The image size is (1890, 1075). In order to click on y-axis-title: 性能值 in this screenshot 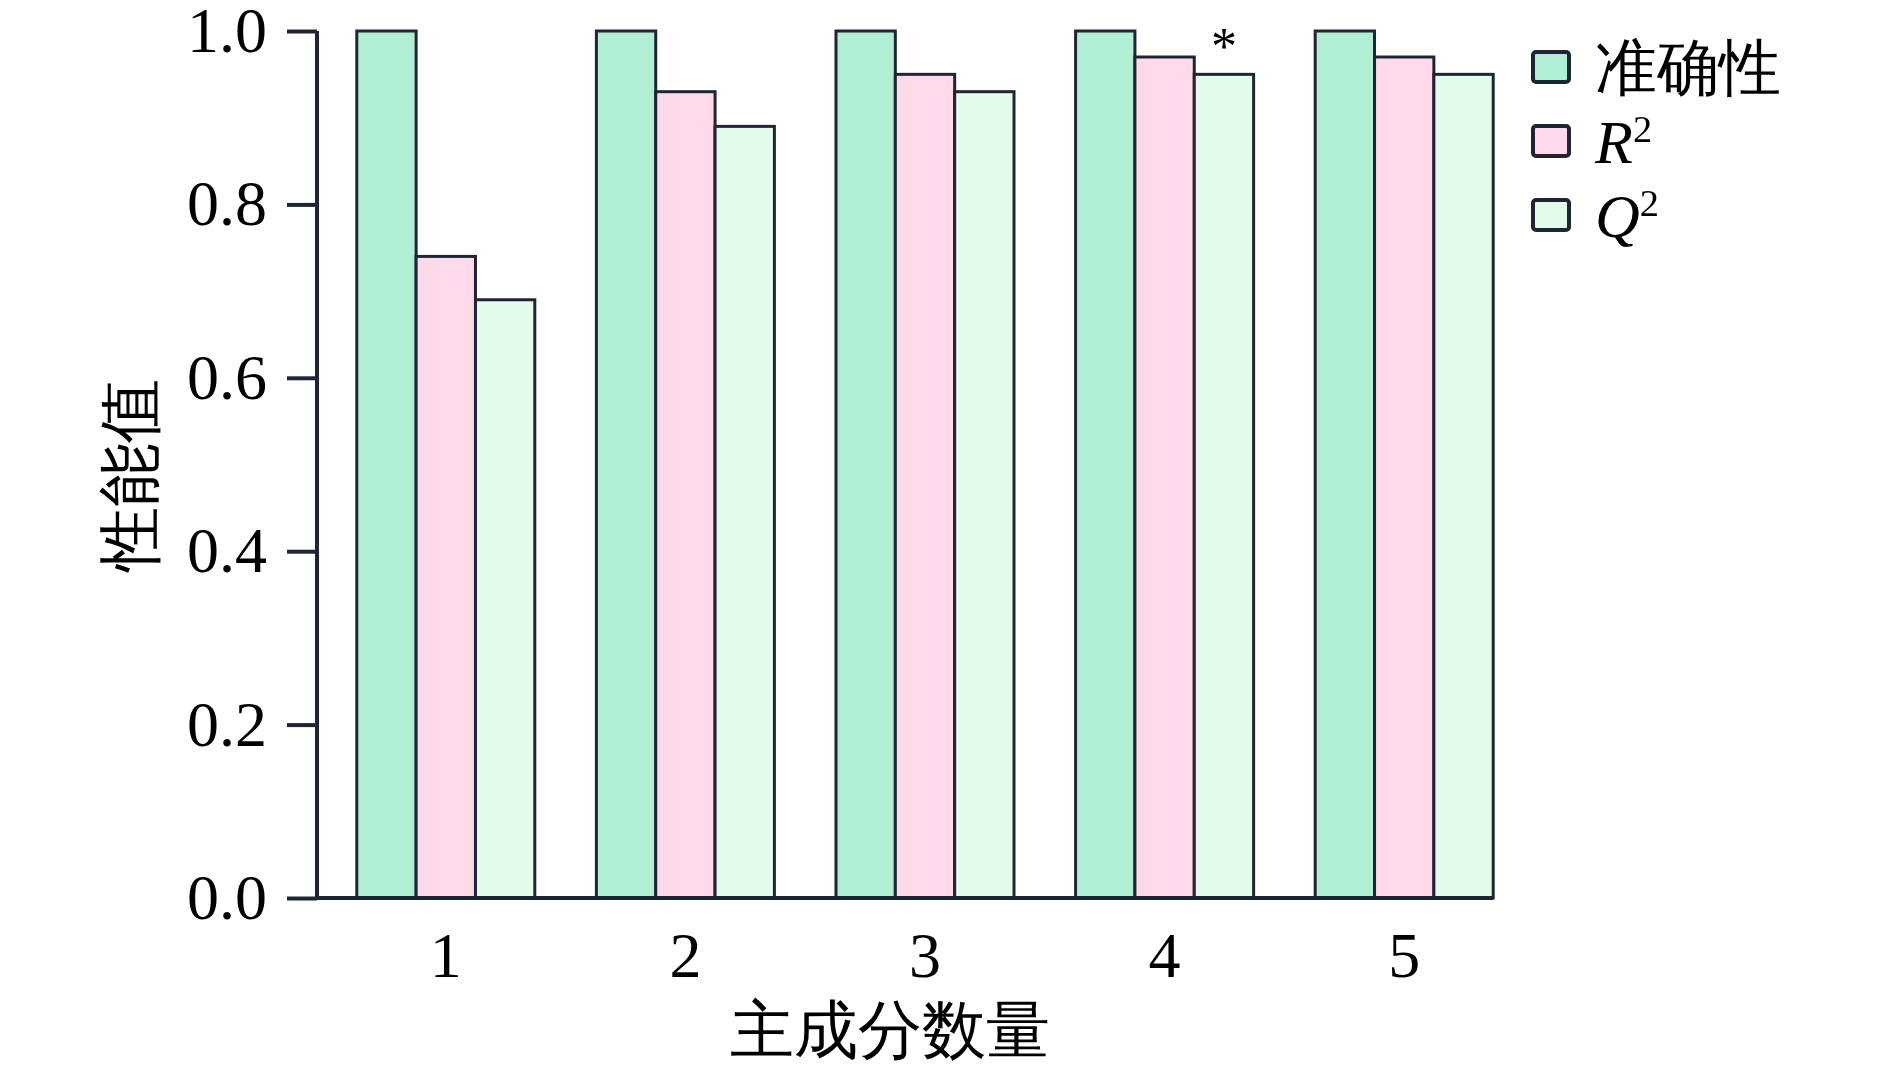, I will do `click(131, 475)`.